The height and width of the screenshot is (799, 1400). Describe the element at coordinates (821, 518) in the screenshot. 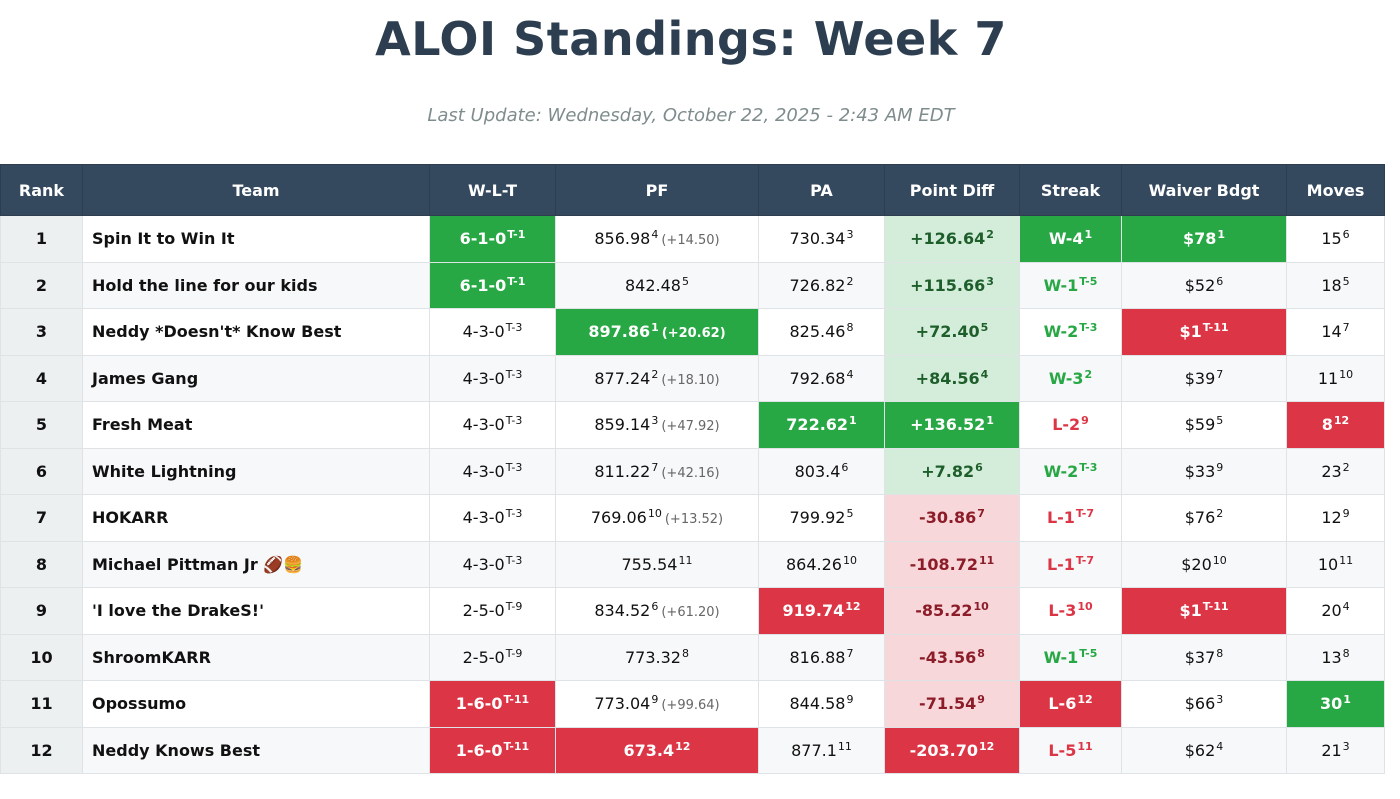

I see `pa-cell: 799.925` at that location.